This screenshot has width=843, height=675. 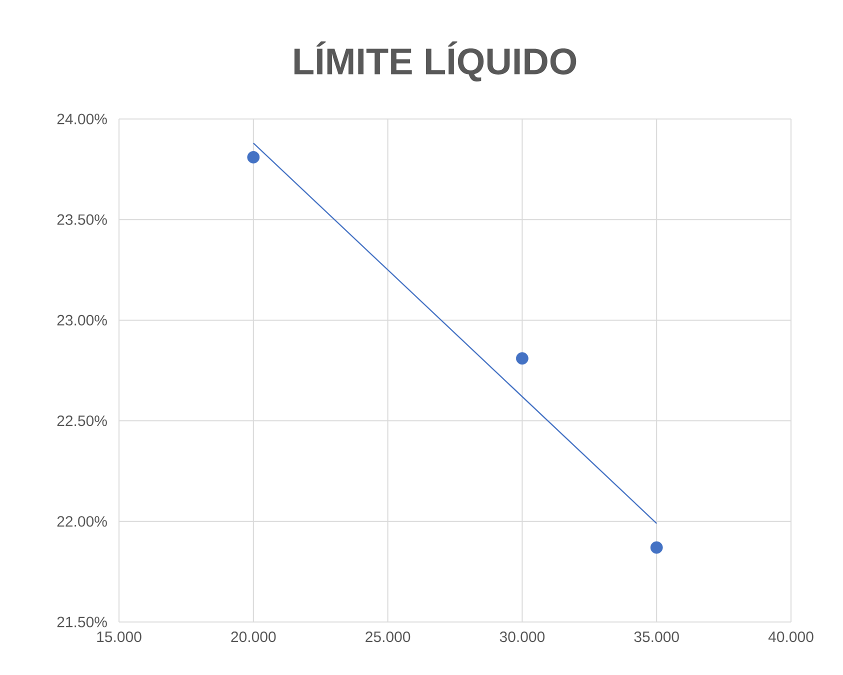 What do you see at coordinates (791, 637) in the screenshot?
I see `x-tick-label: 40.000` at bounding box center [791, 637].